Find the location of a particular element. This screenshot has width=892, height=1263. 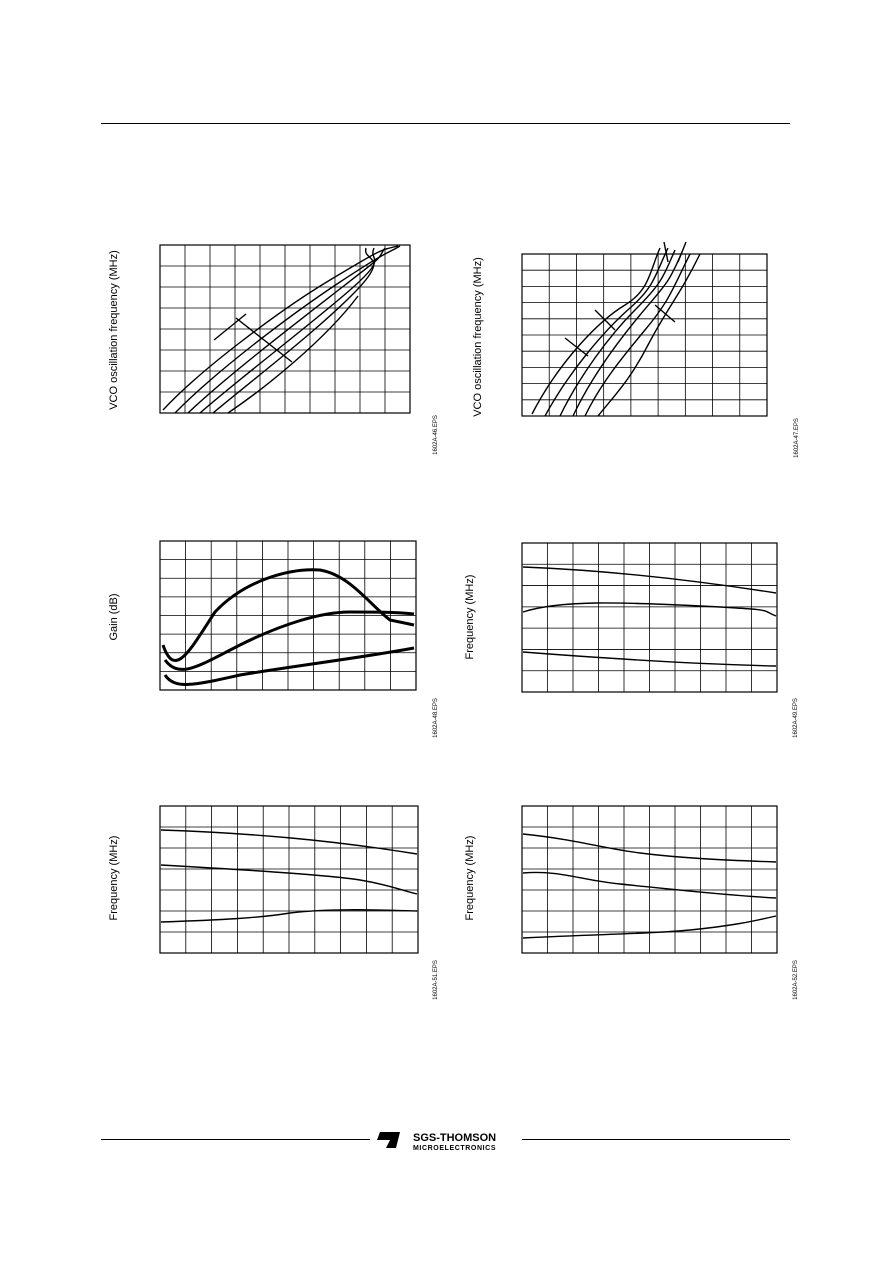

figure-code: 1602A-52.EPS is located at coordinates (796, 980).